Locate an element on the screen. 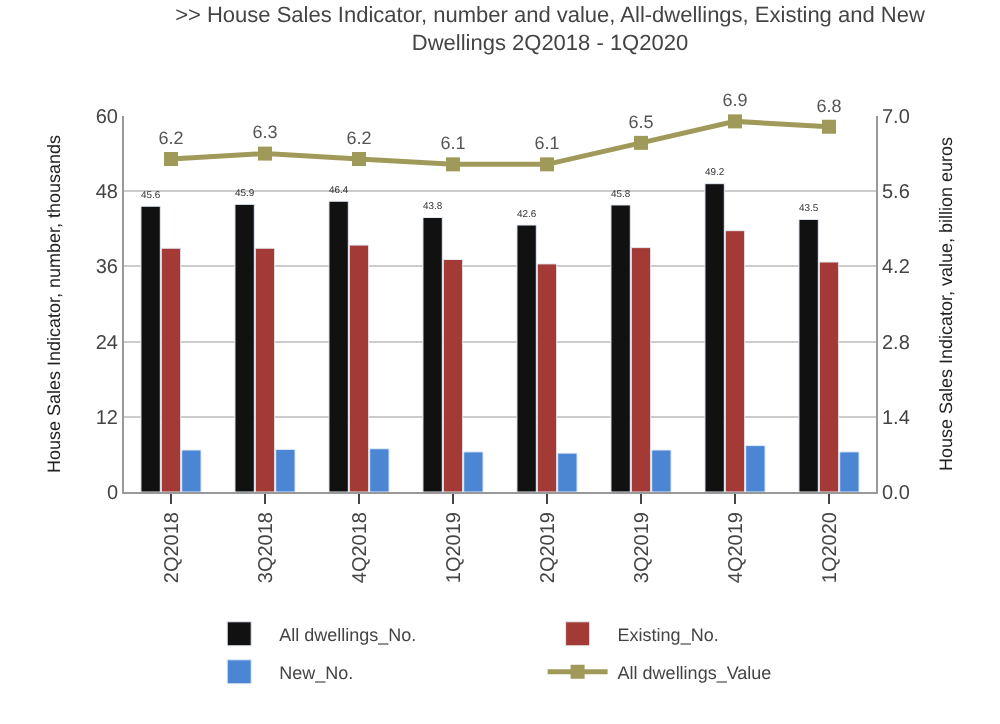 This screenshot has width=1000, height=724. data-label: 6.9 is located at coordinates (735, 100).